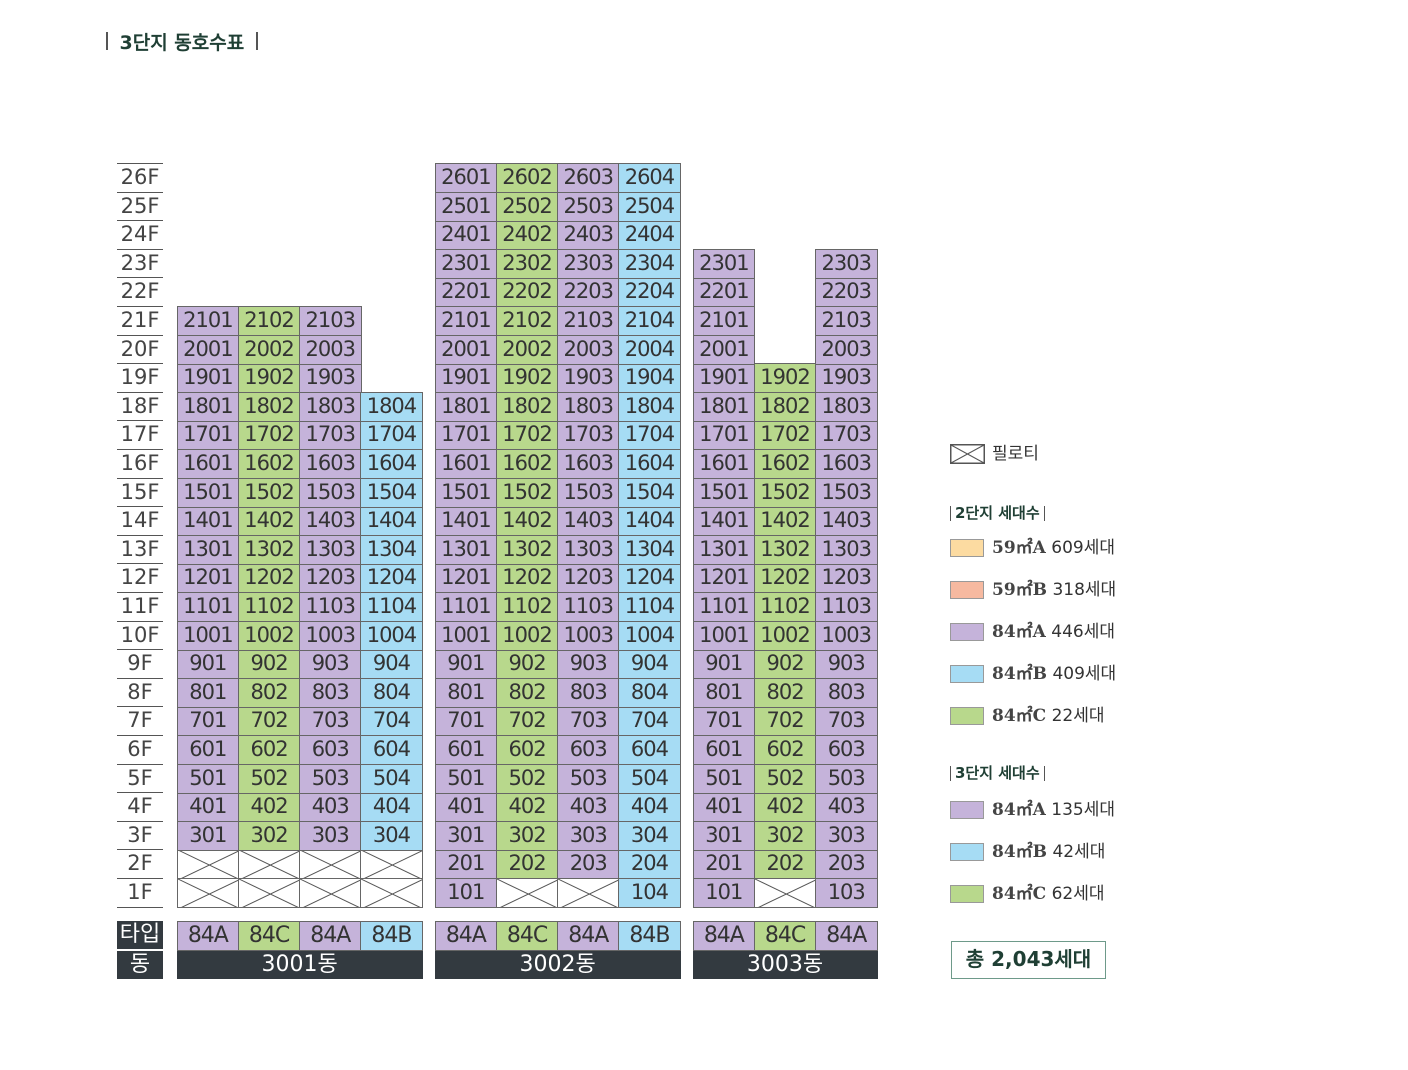  I want to click on floor-label: 21F, so click(140, 320).